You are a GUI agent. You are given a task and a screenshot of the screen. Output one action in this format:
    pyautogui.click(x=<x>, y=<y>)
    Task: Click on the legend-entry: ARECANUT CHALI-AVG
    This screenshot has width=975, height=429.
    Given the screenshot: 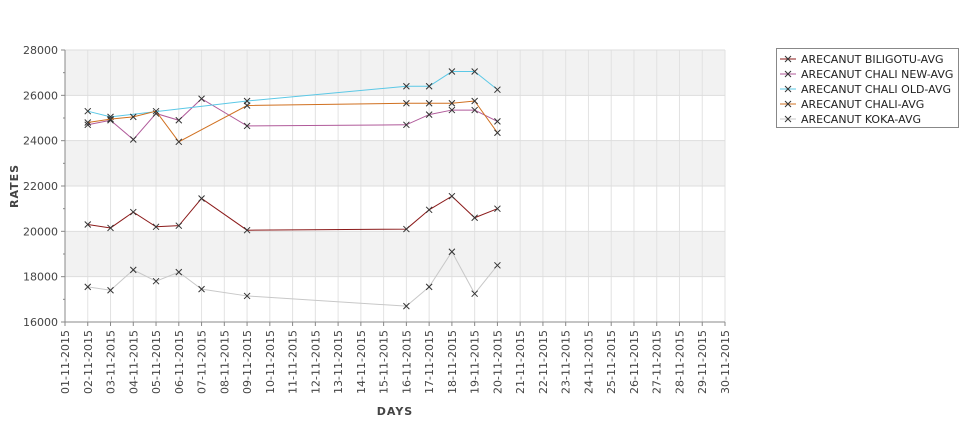 What is the action you would take?
    pyautogui.click(x=852, y=104)
    